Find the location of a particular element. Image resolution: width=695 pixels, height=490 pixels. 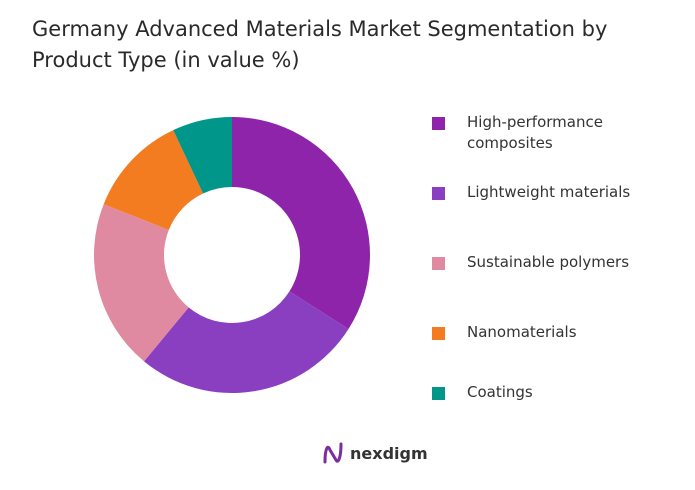

legend-item: Lightweight materials is located at coordinates (552, 192).